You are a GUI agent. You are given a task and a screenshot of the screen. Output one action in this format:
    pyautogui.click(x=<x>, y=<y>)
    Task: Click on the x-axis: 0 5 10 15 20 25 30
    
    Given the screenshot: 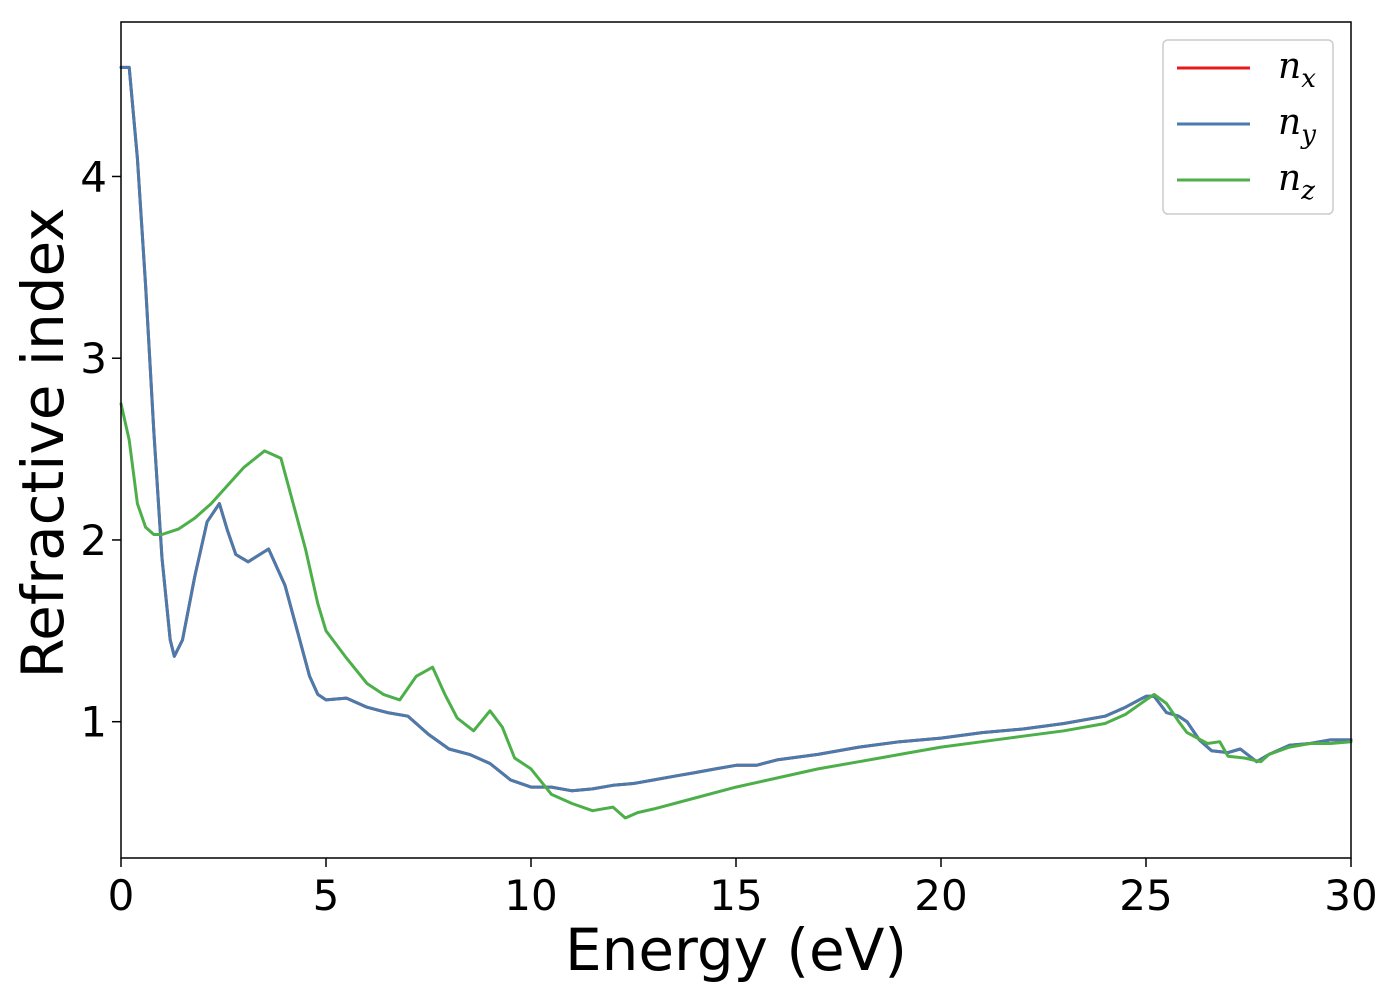 What is the action you would take?
    pyautogui.click(x=743, y=889)
    